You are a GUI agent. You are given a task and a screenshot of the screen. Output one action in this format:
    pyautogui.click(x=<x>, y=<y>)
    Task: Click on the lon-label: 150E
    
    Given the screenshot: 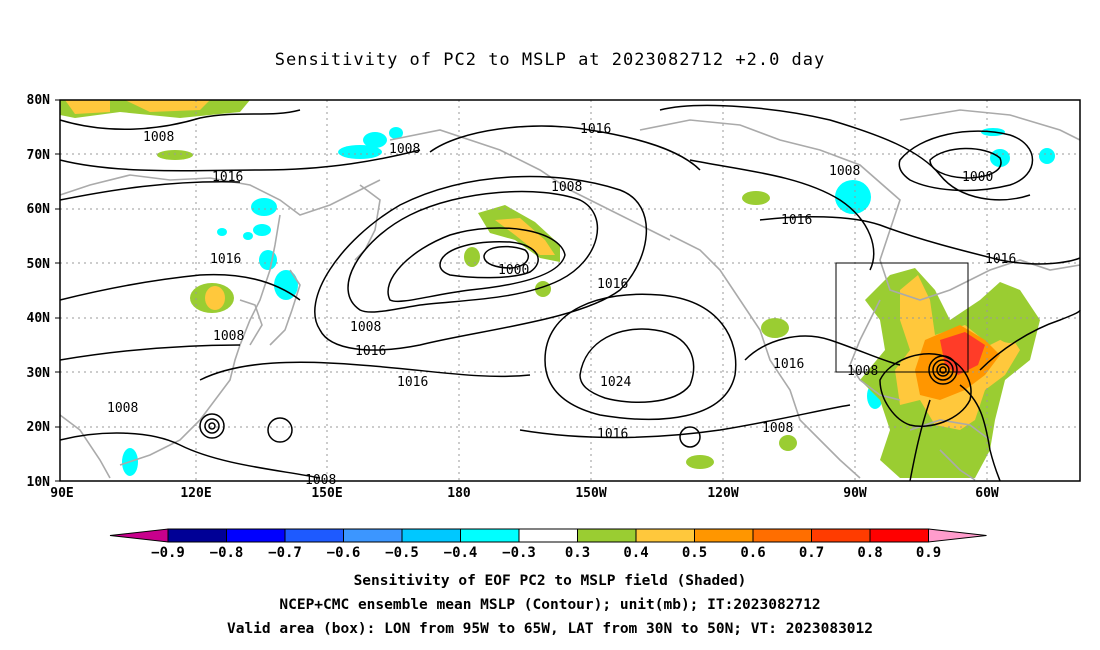 What is the action you would take?
    pyautogui.click(x=326, y=493)
    